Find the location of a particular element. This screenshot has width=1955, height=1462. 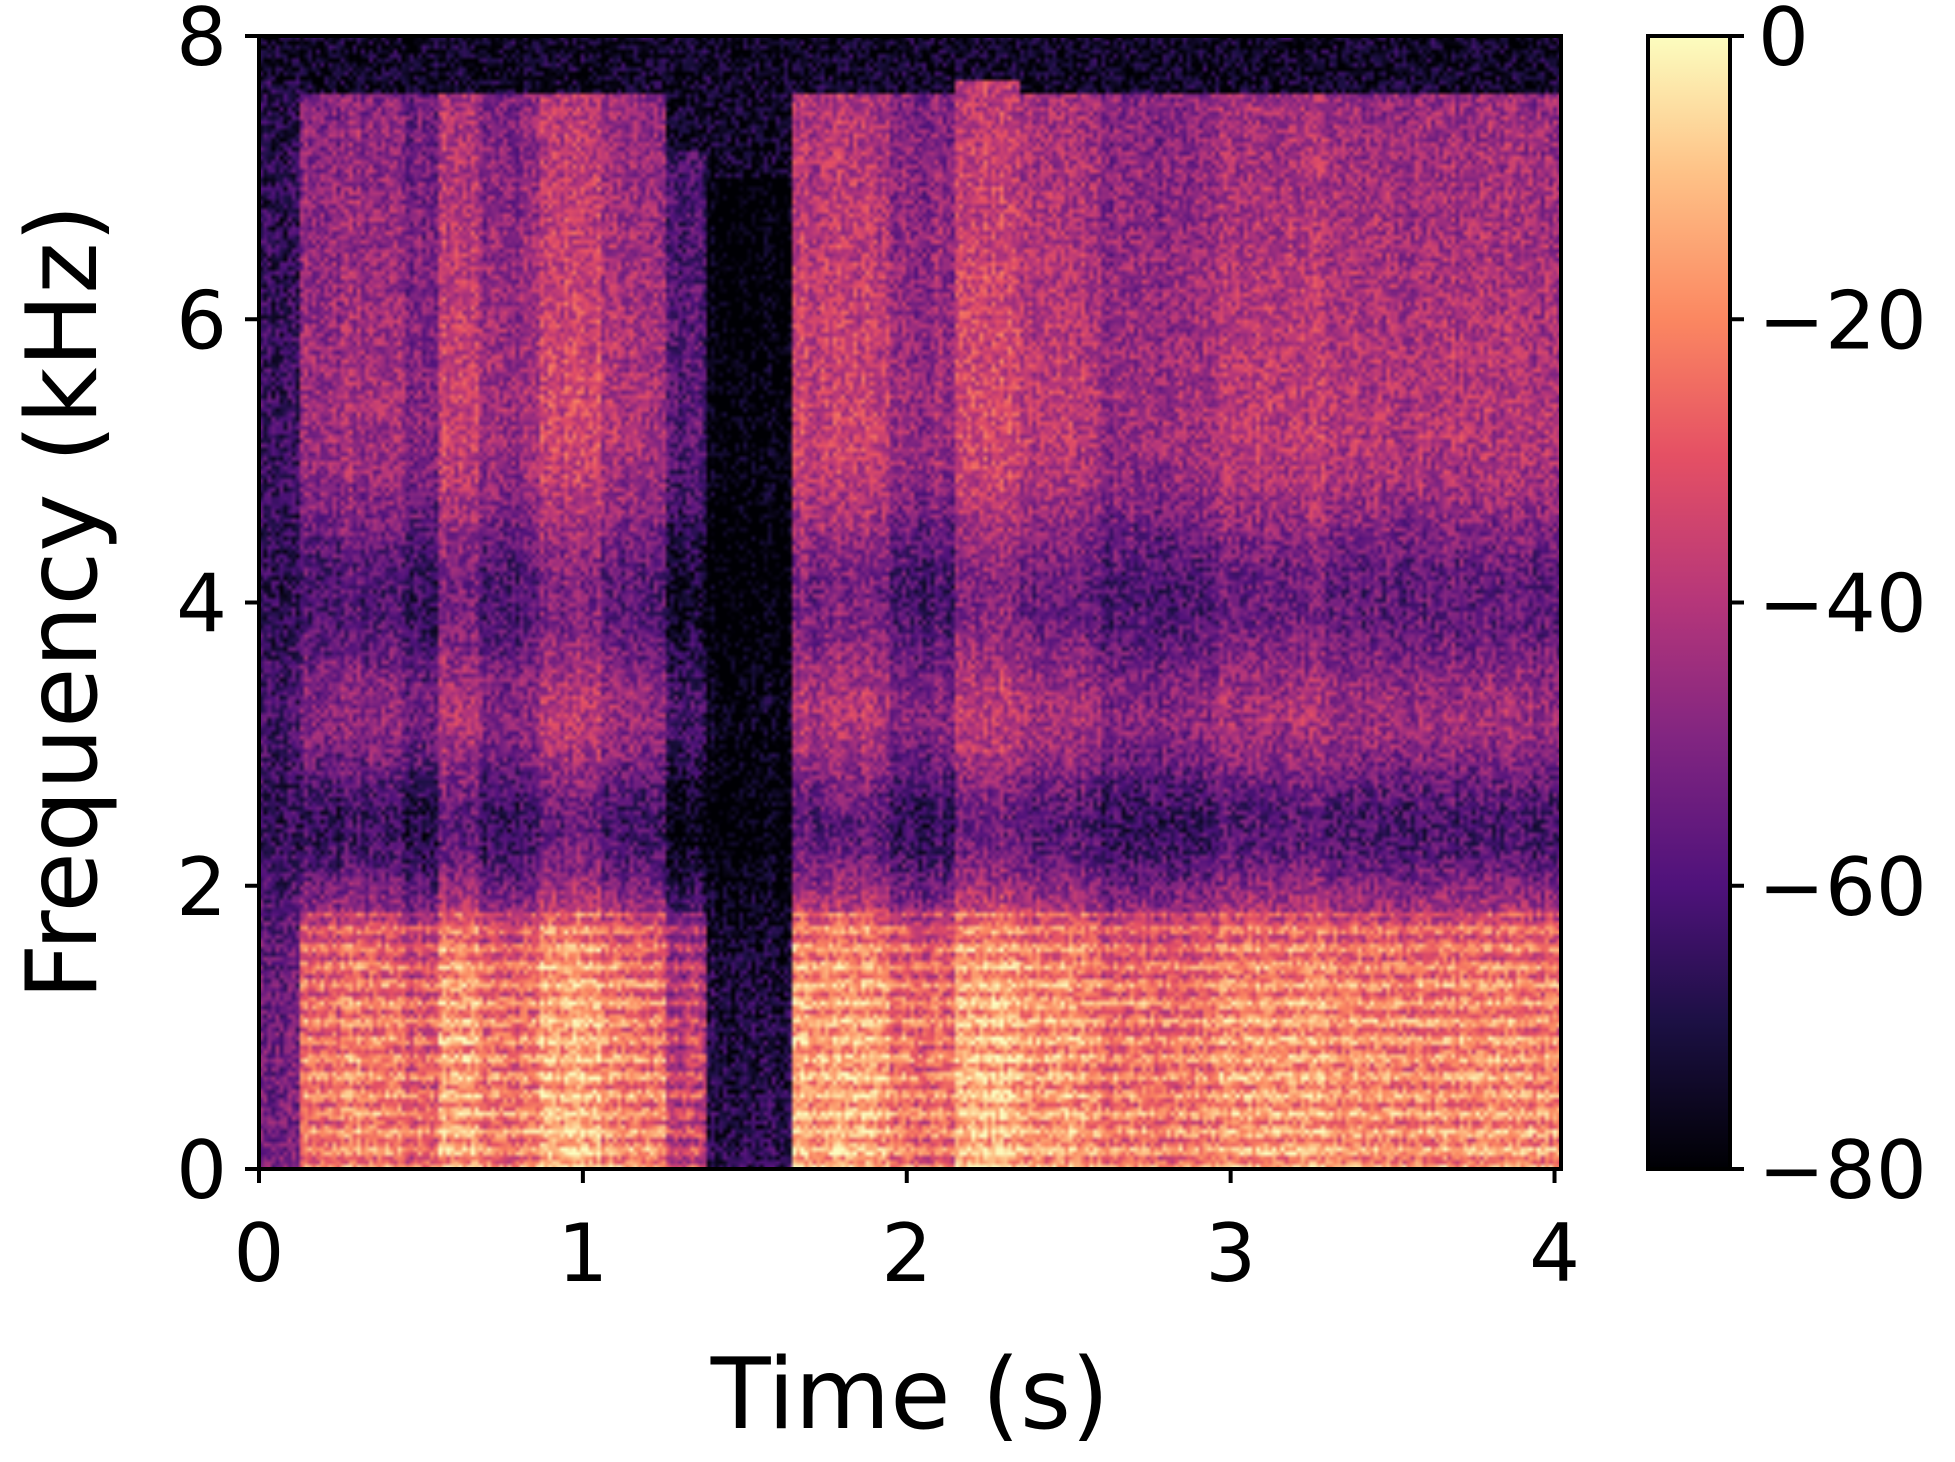

colorbar-tick-label: 0 is located at coordinates (1783, 42).